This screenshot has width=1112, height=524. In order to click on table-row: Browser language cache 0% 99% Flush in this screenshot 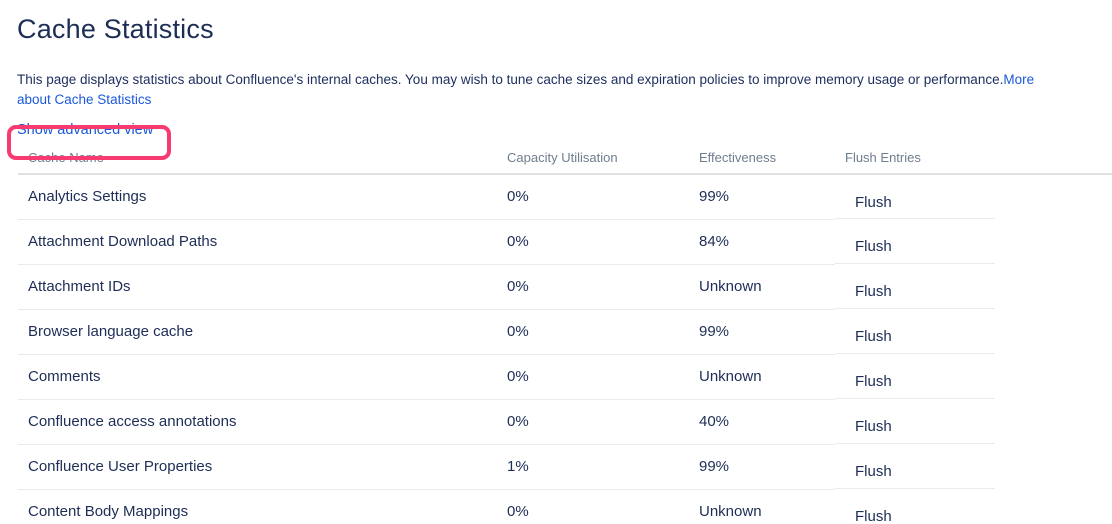, I will do `click(565, 332)`.